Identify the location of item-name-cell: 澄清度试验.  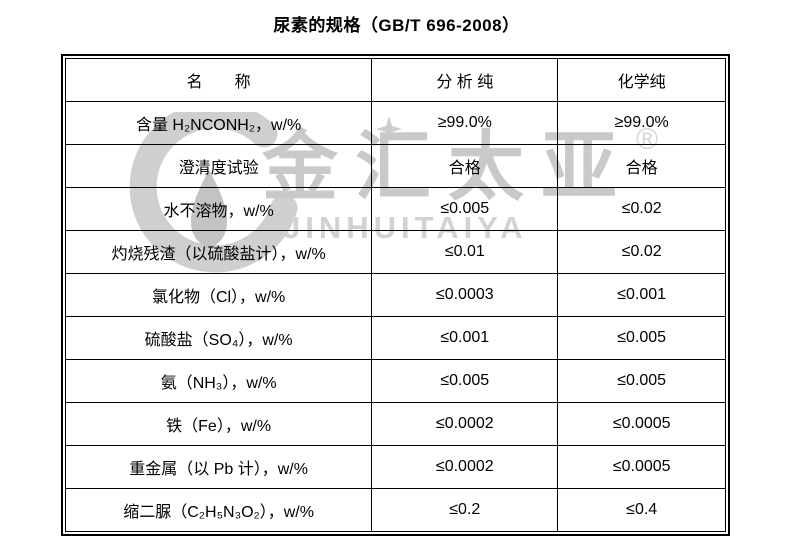
(218, 166).